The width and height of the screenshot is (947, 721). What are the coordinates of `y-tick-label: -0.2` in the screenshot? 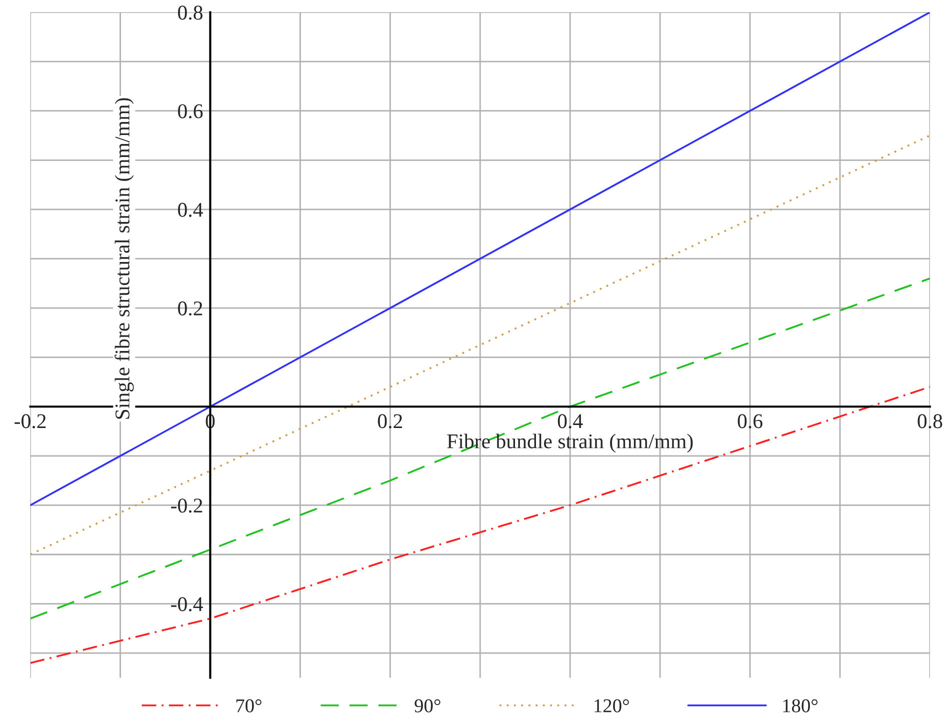 It's located at (186, 505).